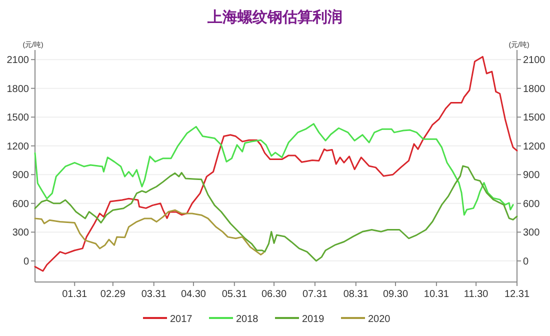 Image resolution: width=550 pixels, height=336 pixels. I want to click on x-tick-label: 02.29, so click(113, 294).